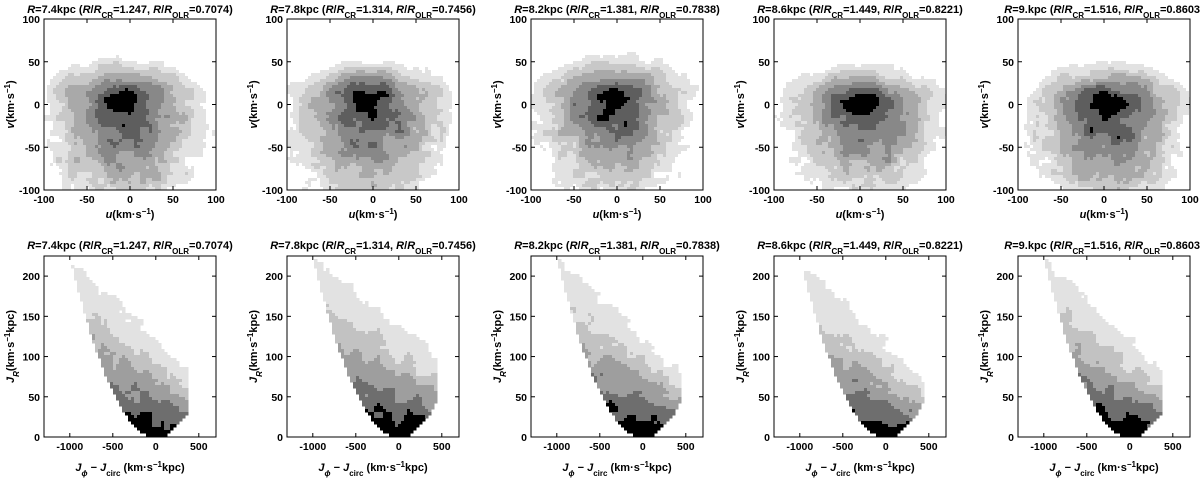  What do you see at coordinates (376, 246) in the screenshot?
I see `title-rcr: =1.314,` at bounding box center [376, 246].